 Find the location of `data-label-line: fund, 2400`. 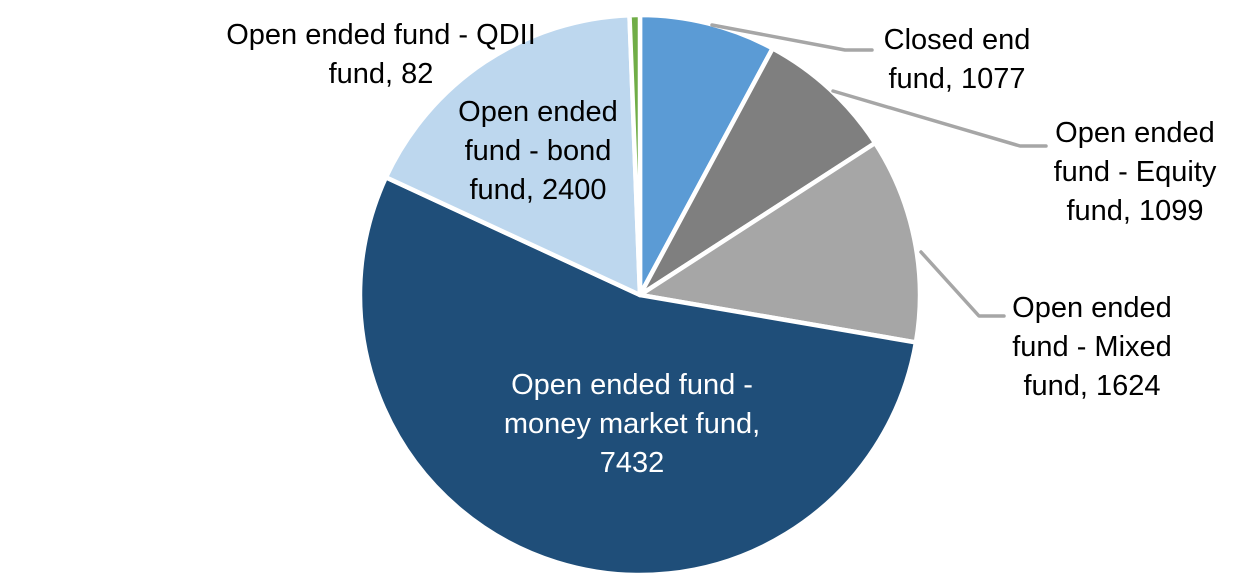

data-label-line: fund, 2400 is located at coordinates (538, 190).